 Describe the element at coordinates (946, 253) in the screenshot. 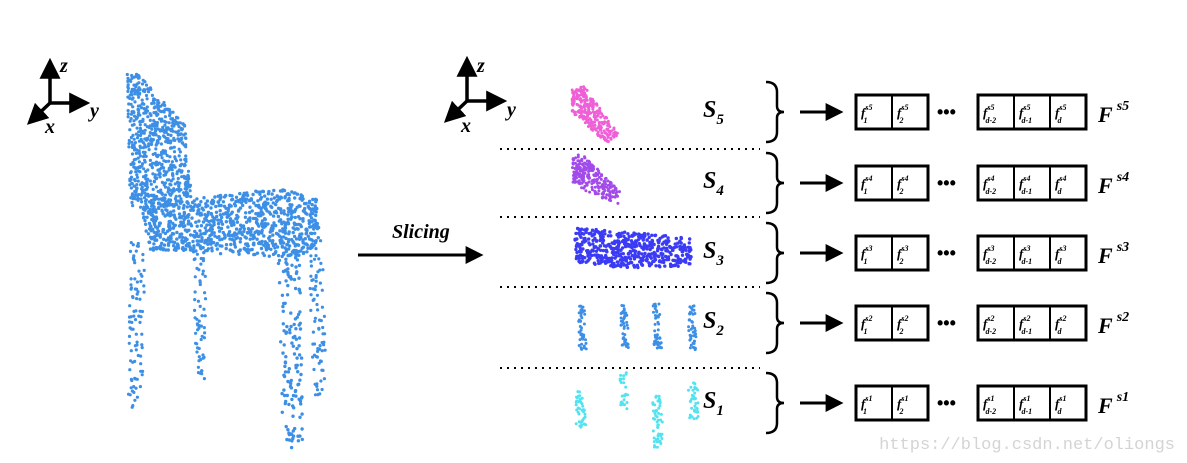

I see `ellipsis: •••` at that location.